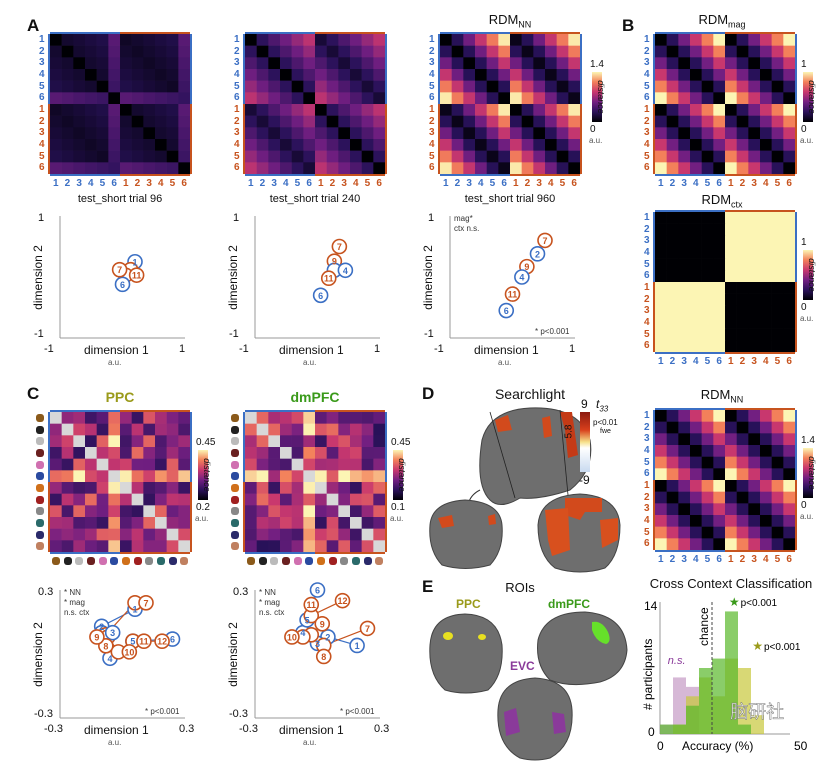  Describe the element at coordinates (307, 620) in the screenshot. I see `mds-point-label: 5` at that location.